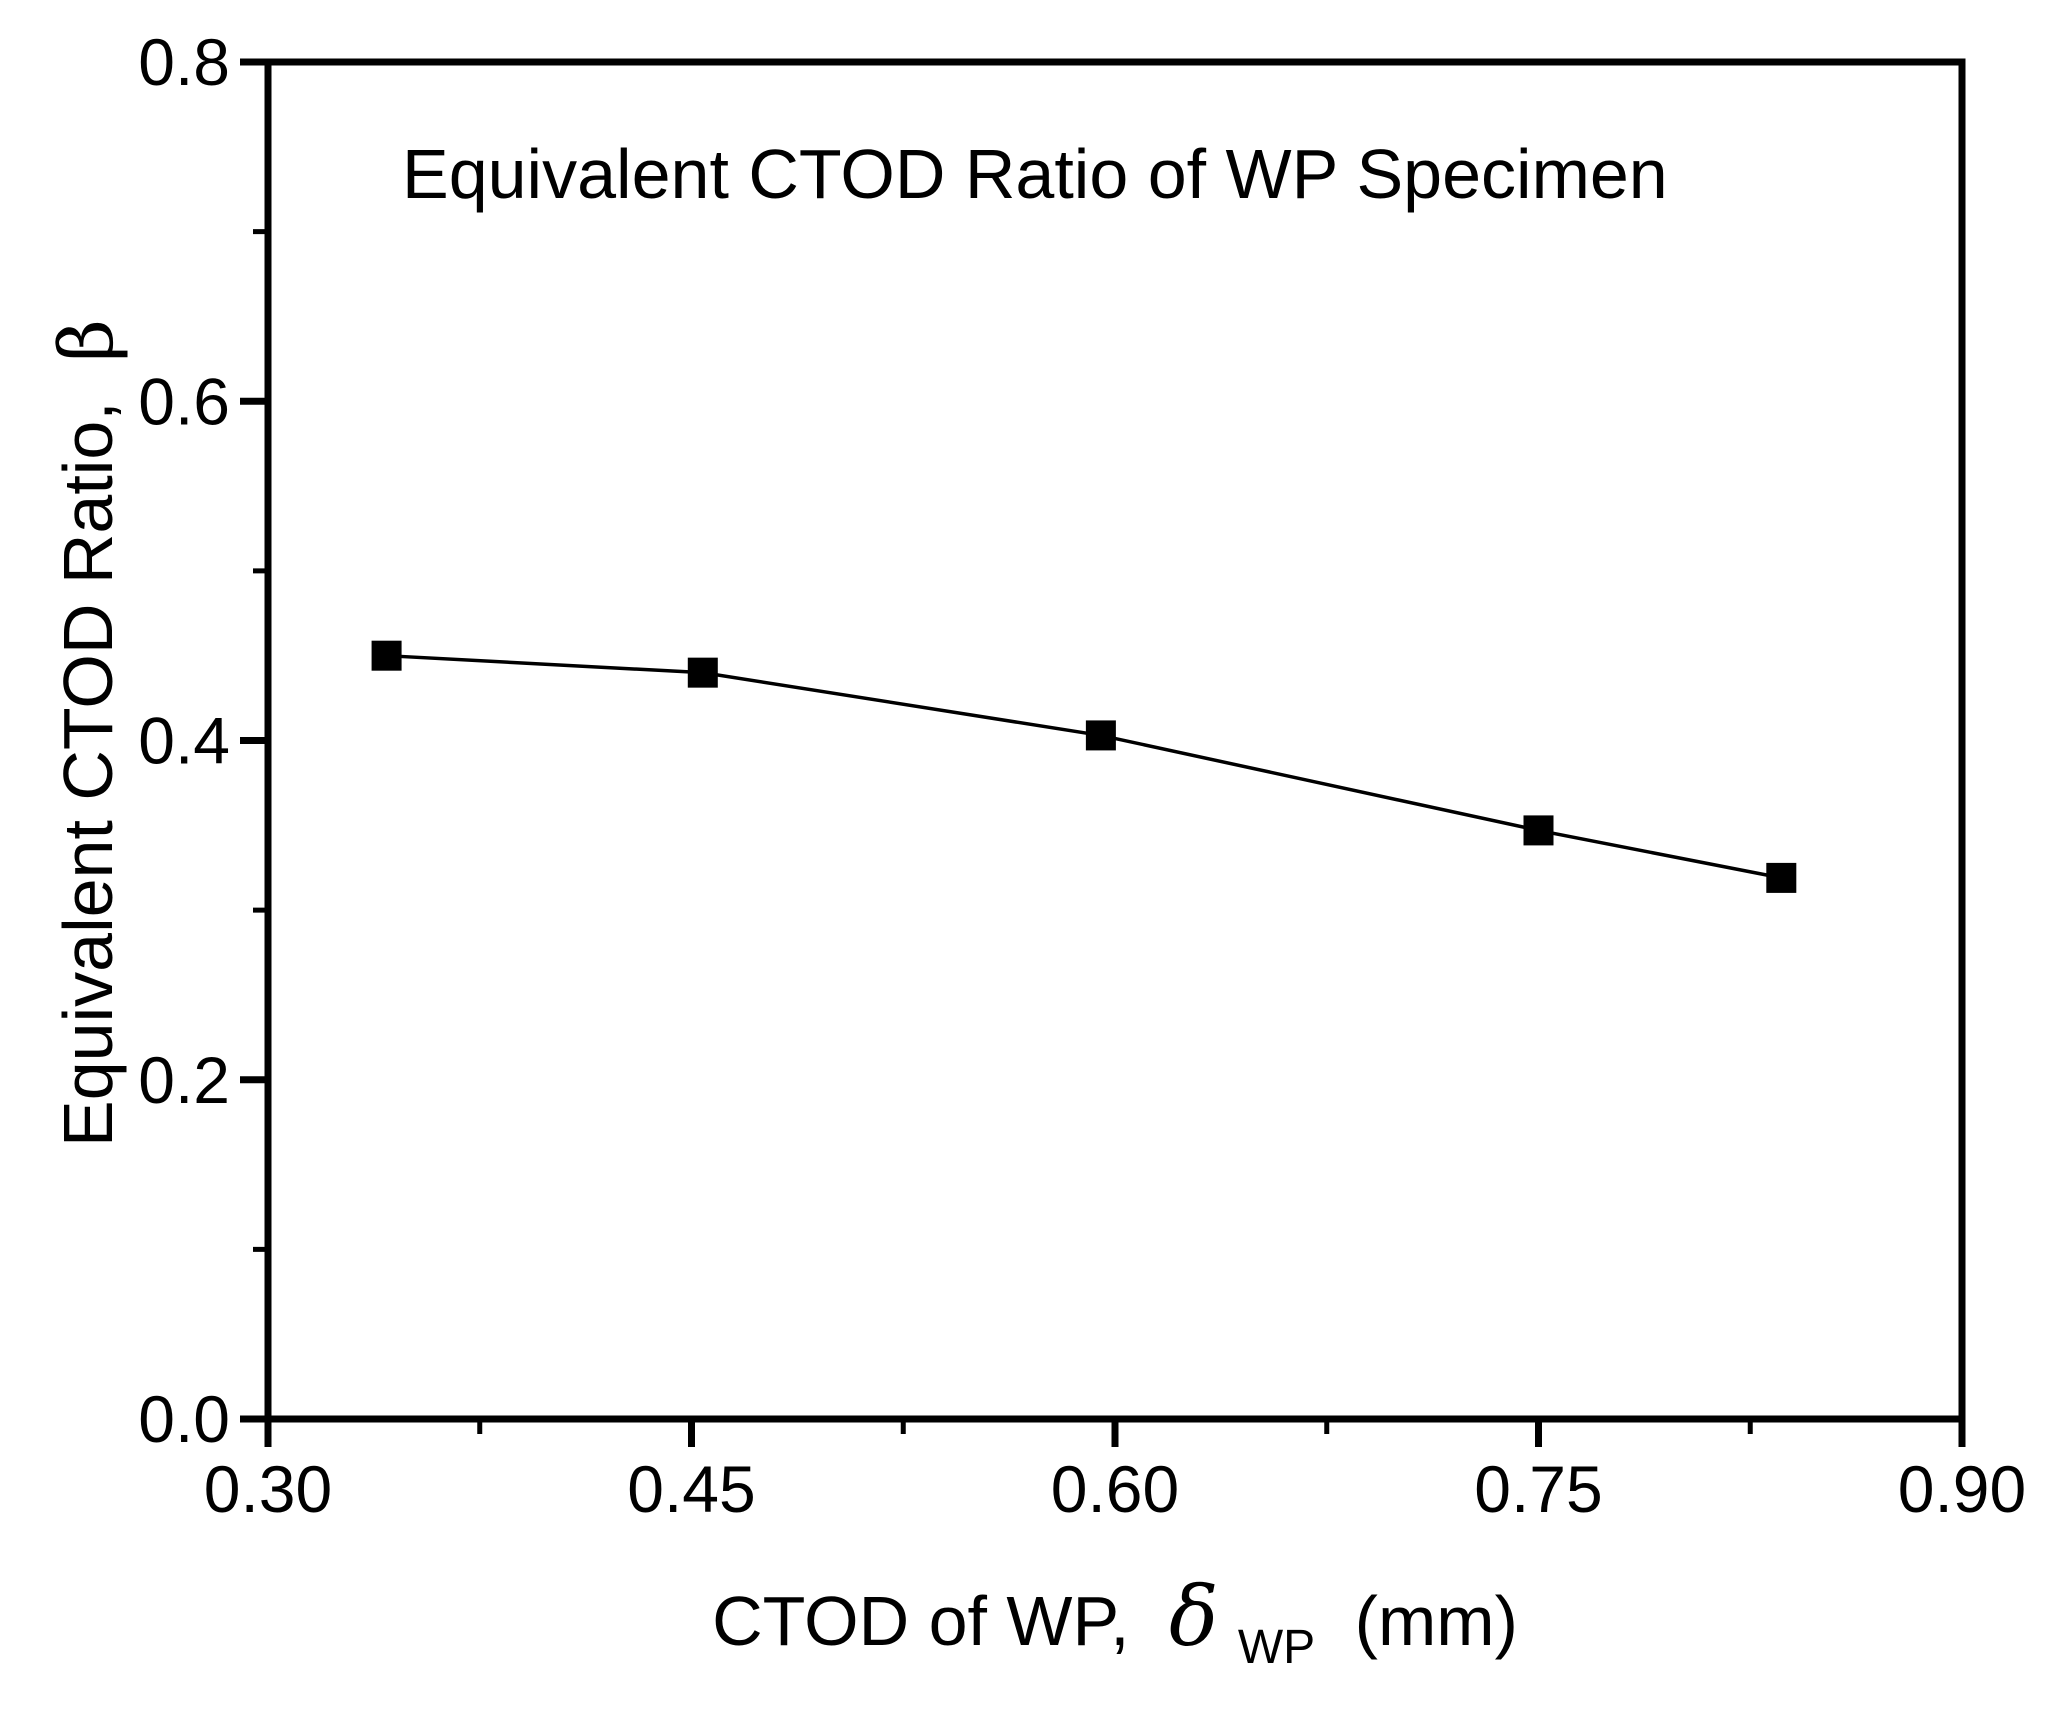 Image resolution: width=2061 pixels, height=1716 pixels. What do you see at coordinates (921, 1621) in the screenshot?
I see `x-axis-label-text: CTOD of WP,` at bounding box center [921, 1621].